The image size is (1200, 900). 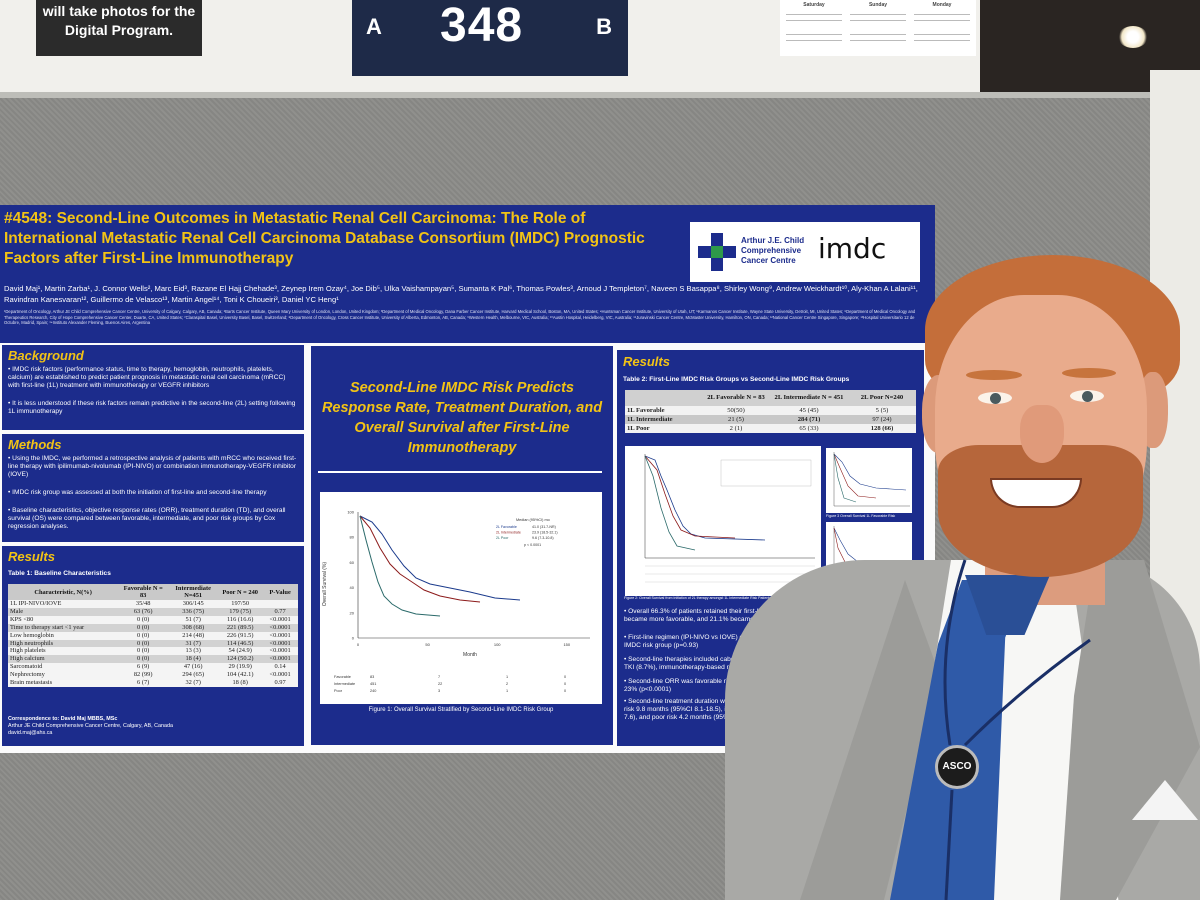 What do you see at coordinates (240, 611) in the screenshot?
I see `table-cell: 179 (75)` at bounding box center [240, 611].